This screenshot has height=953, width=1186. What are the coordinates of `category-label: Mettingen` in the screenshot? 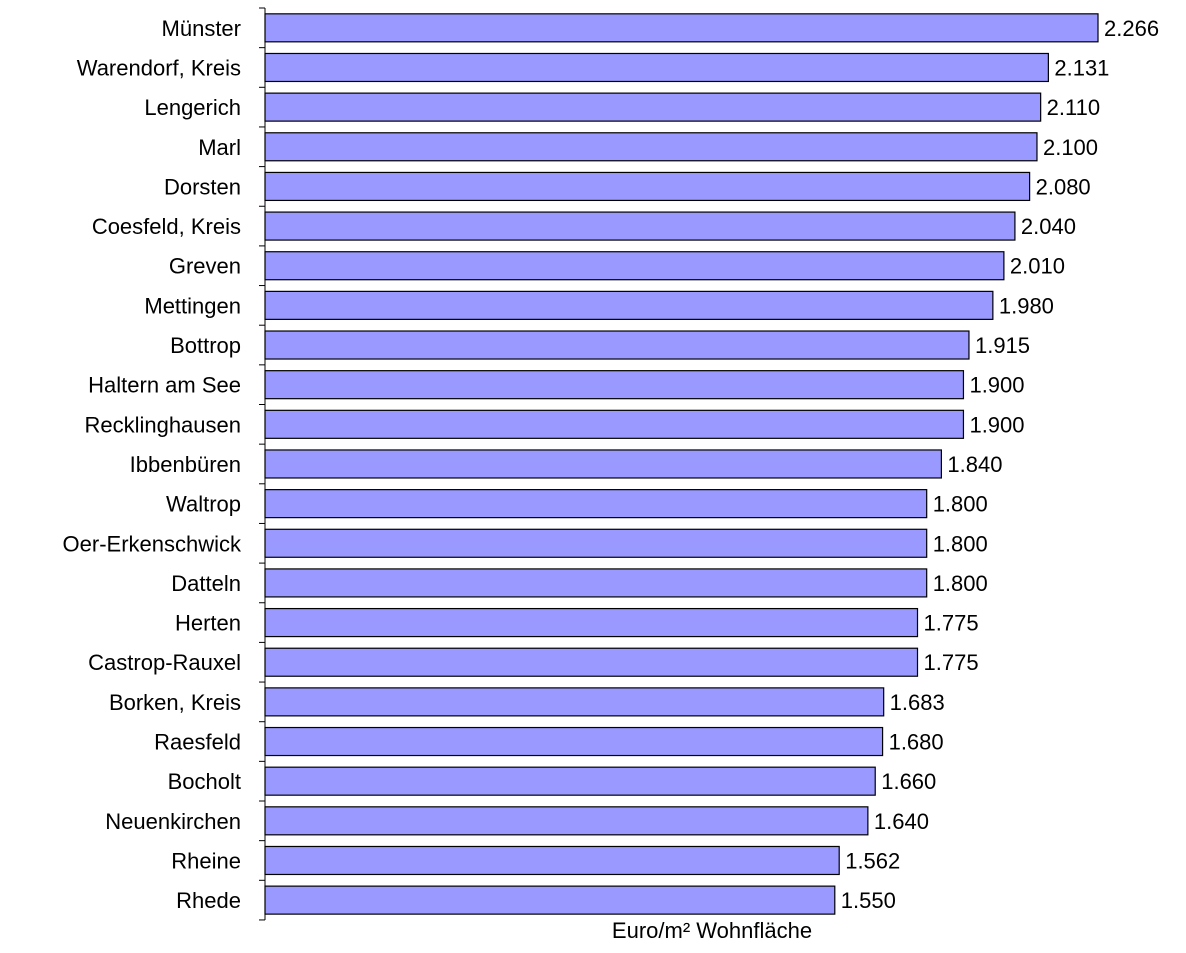 It's located at (192, 305).